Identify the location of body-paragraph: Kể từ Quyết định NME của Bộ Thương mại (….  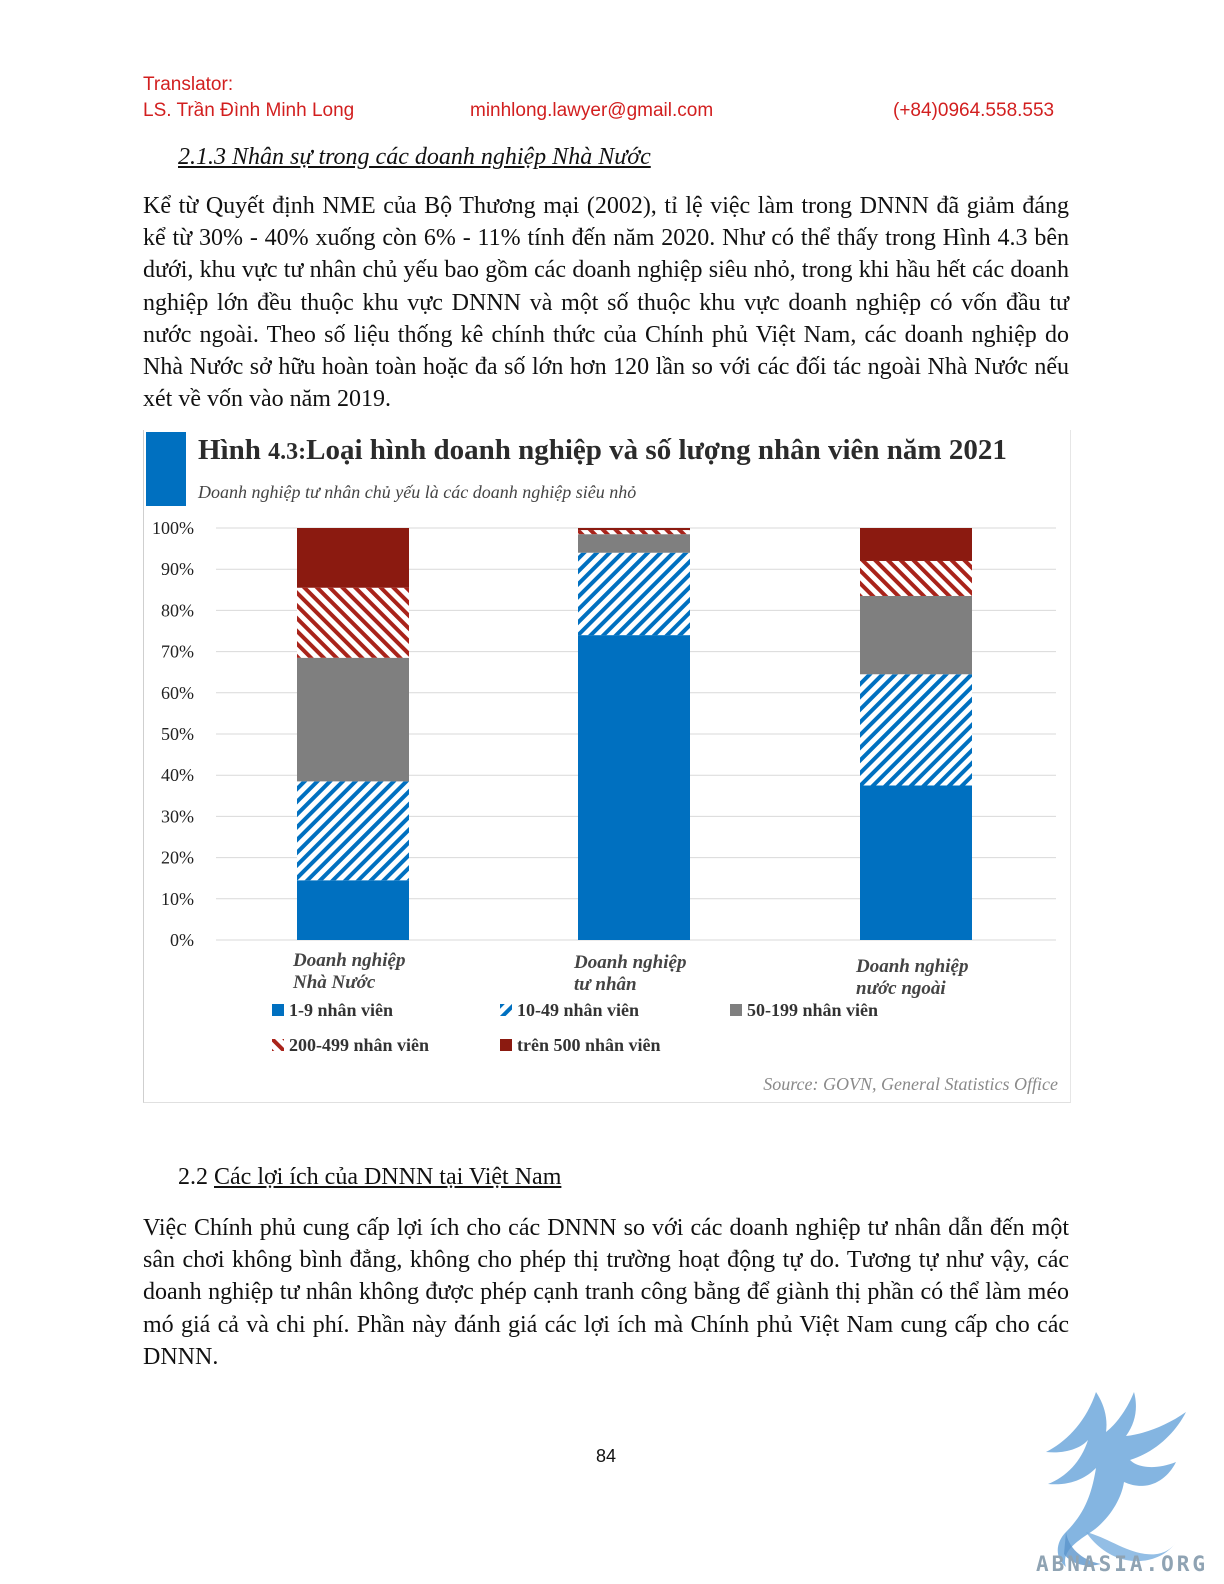
(606, 303).